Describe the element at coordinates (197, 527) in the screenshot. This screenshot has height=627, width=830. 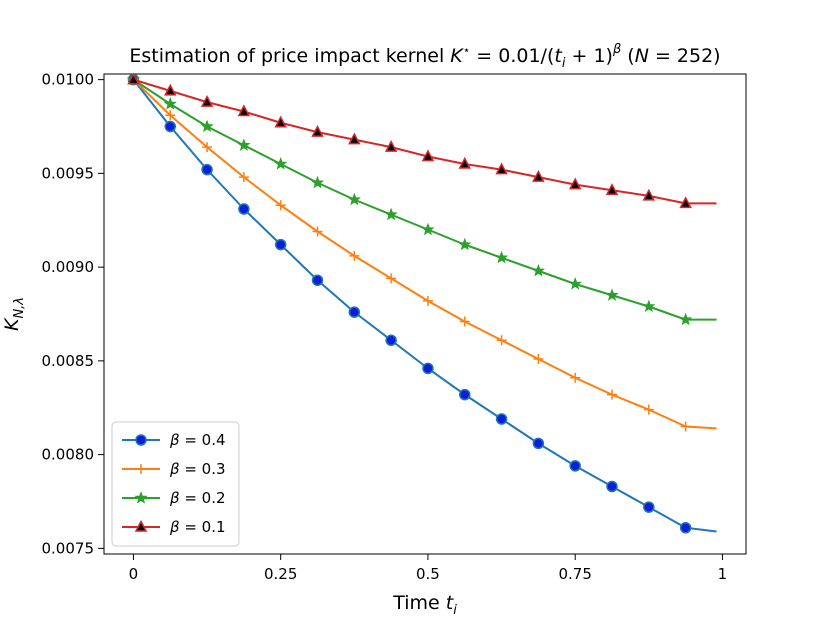
I see `legend-label: β = 0.1` at that location.